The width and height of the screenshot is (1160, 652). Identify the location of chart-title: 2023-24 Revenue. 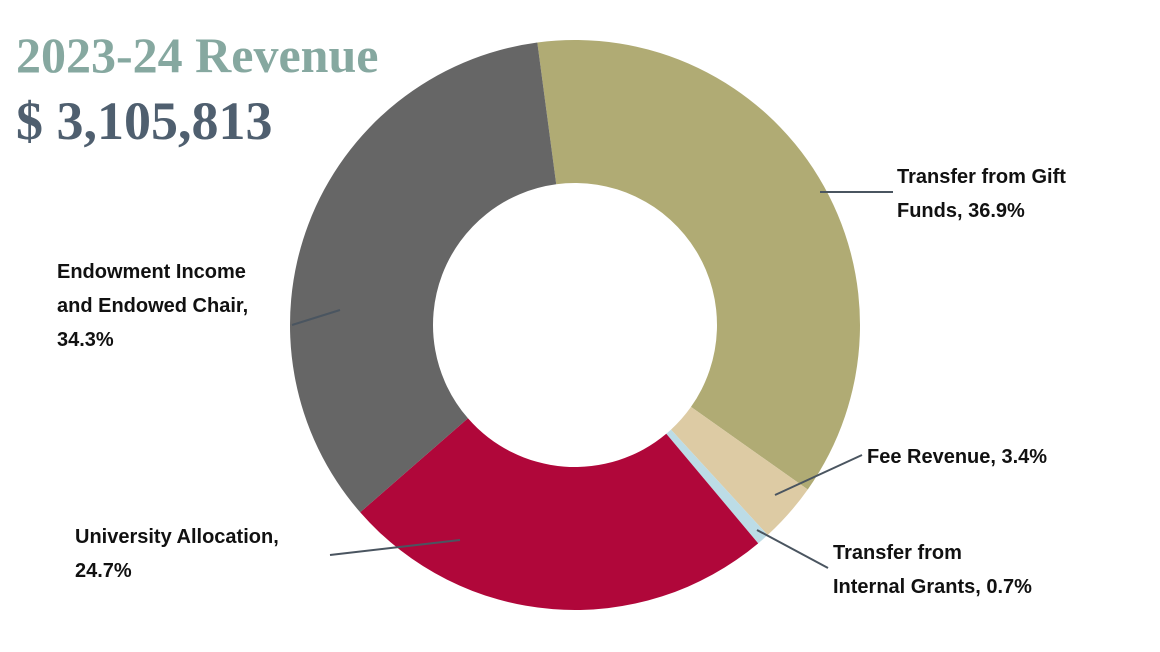
(197, 55).